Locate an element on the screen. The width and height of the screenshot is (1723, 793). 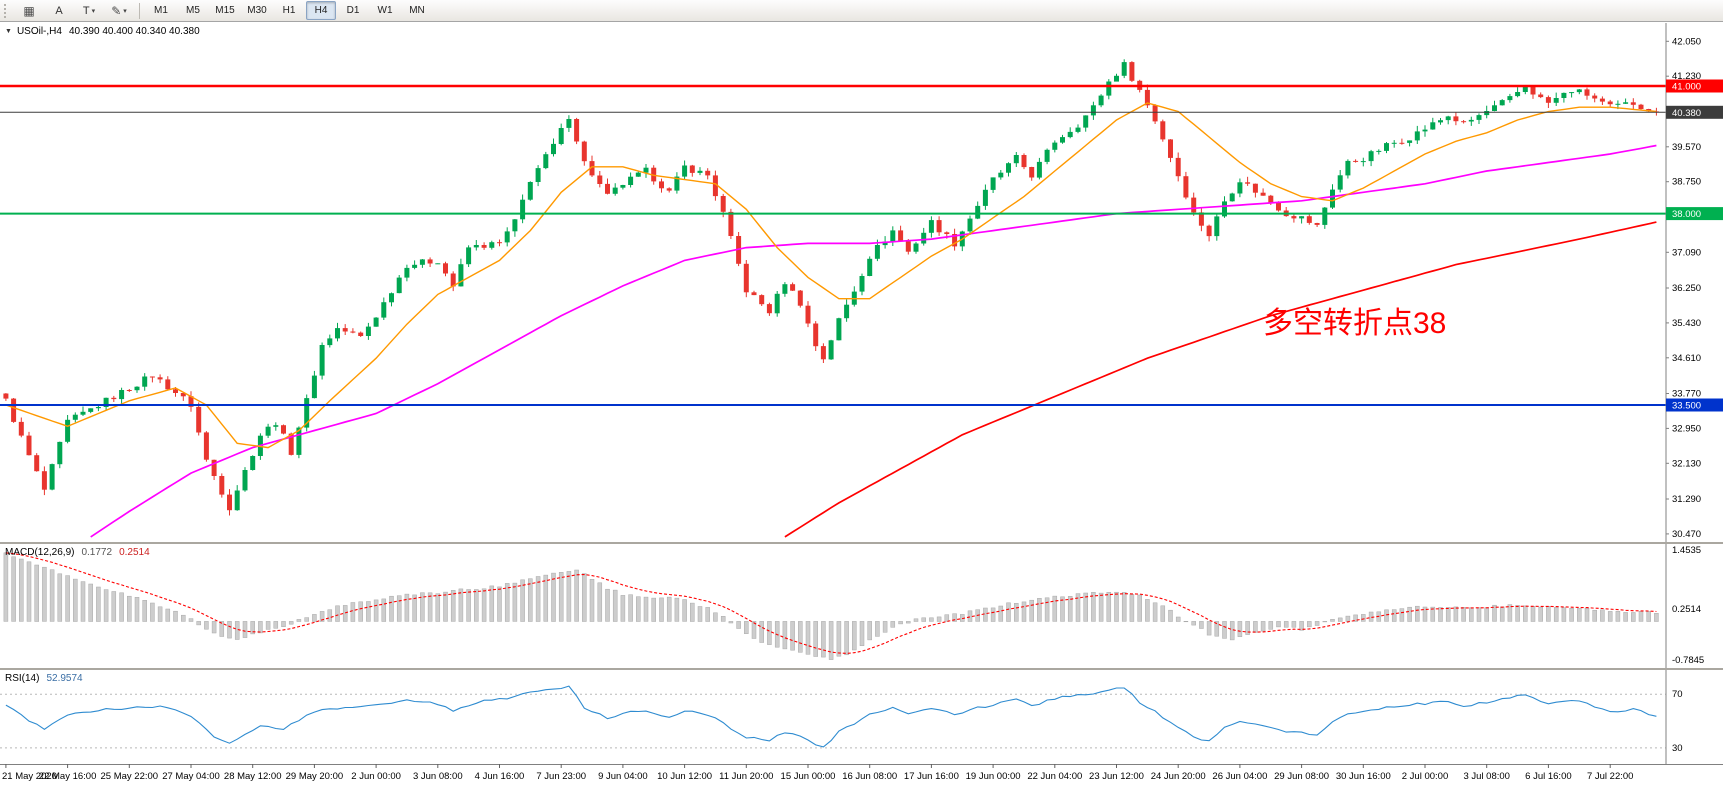
chart-grid-icon: ▦ is located at coordinates (29, 10).